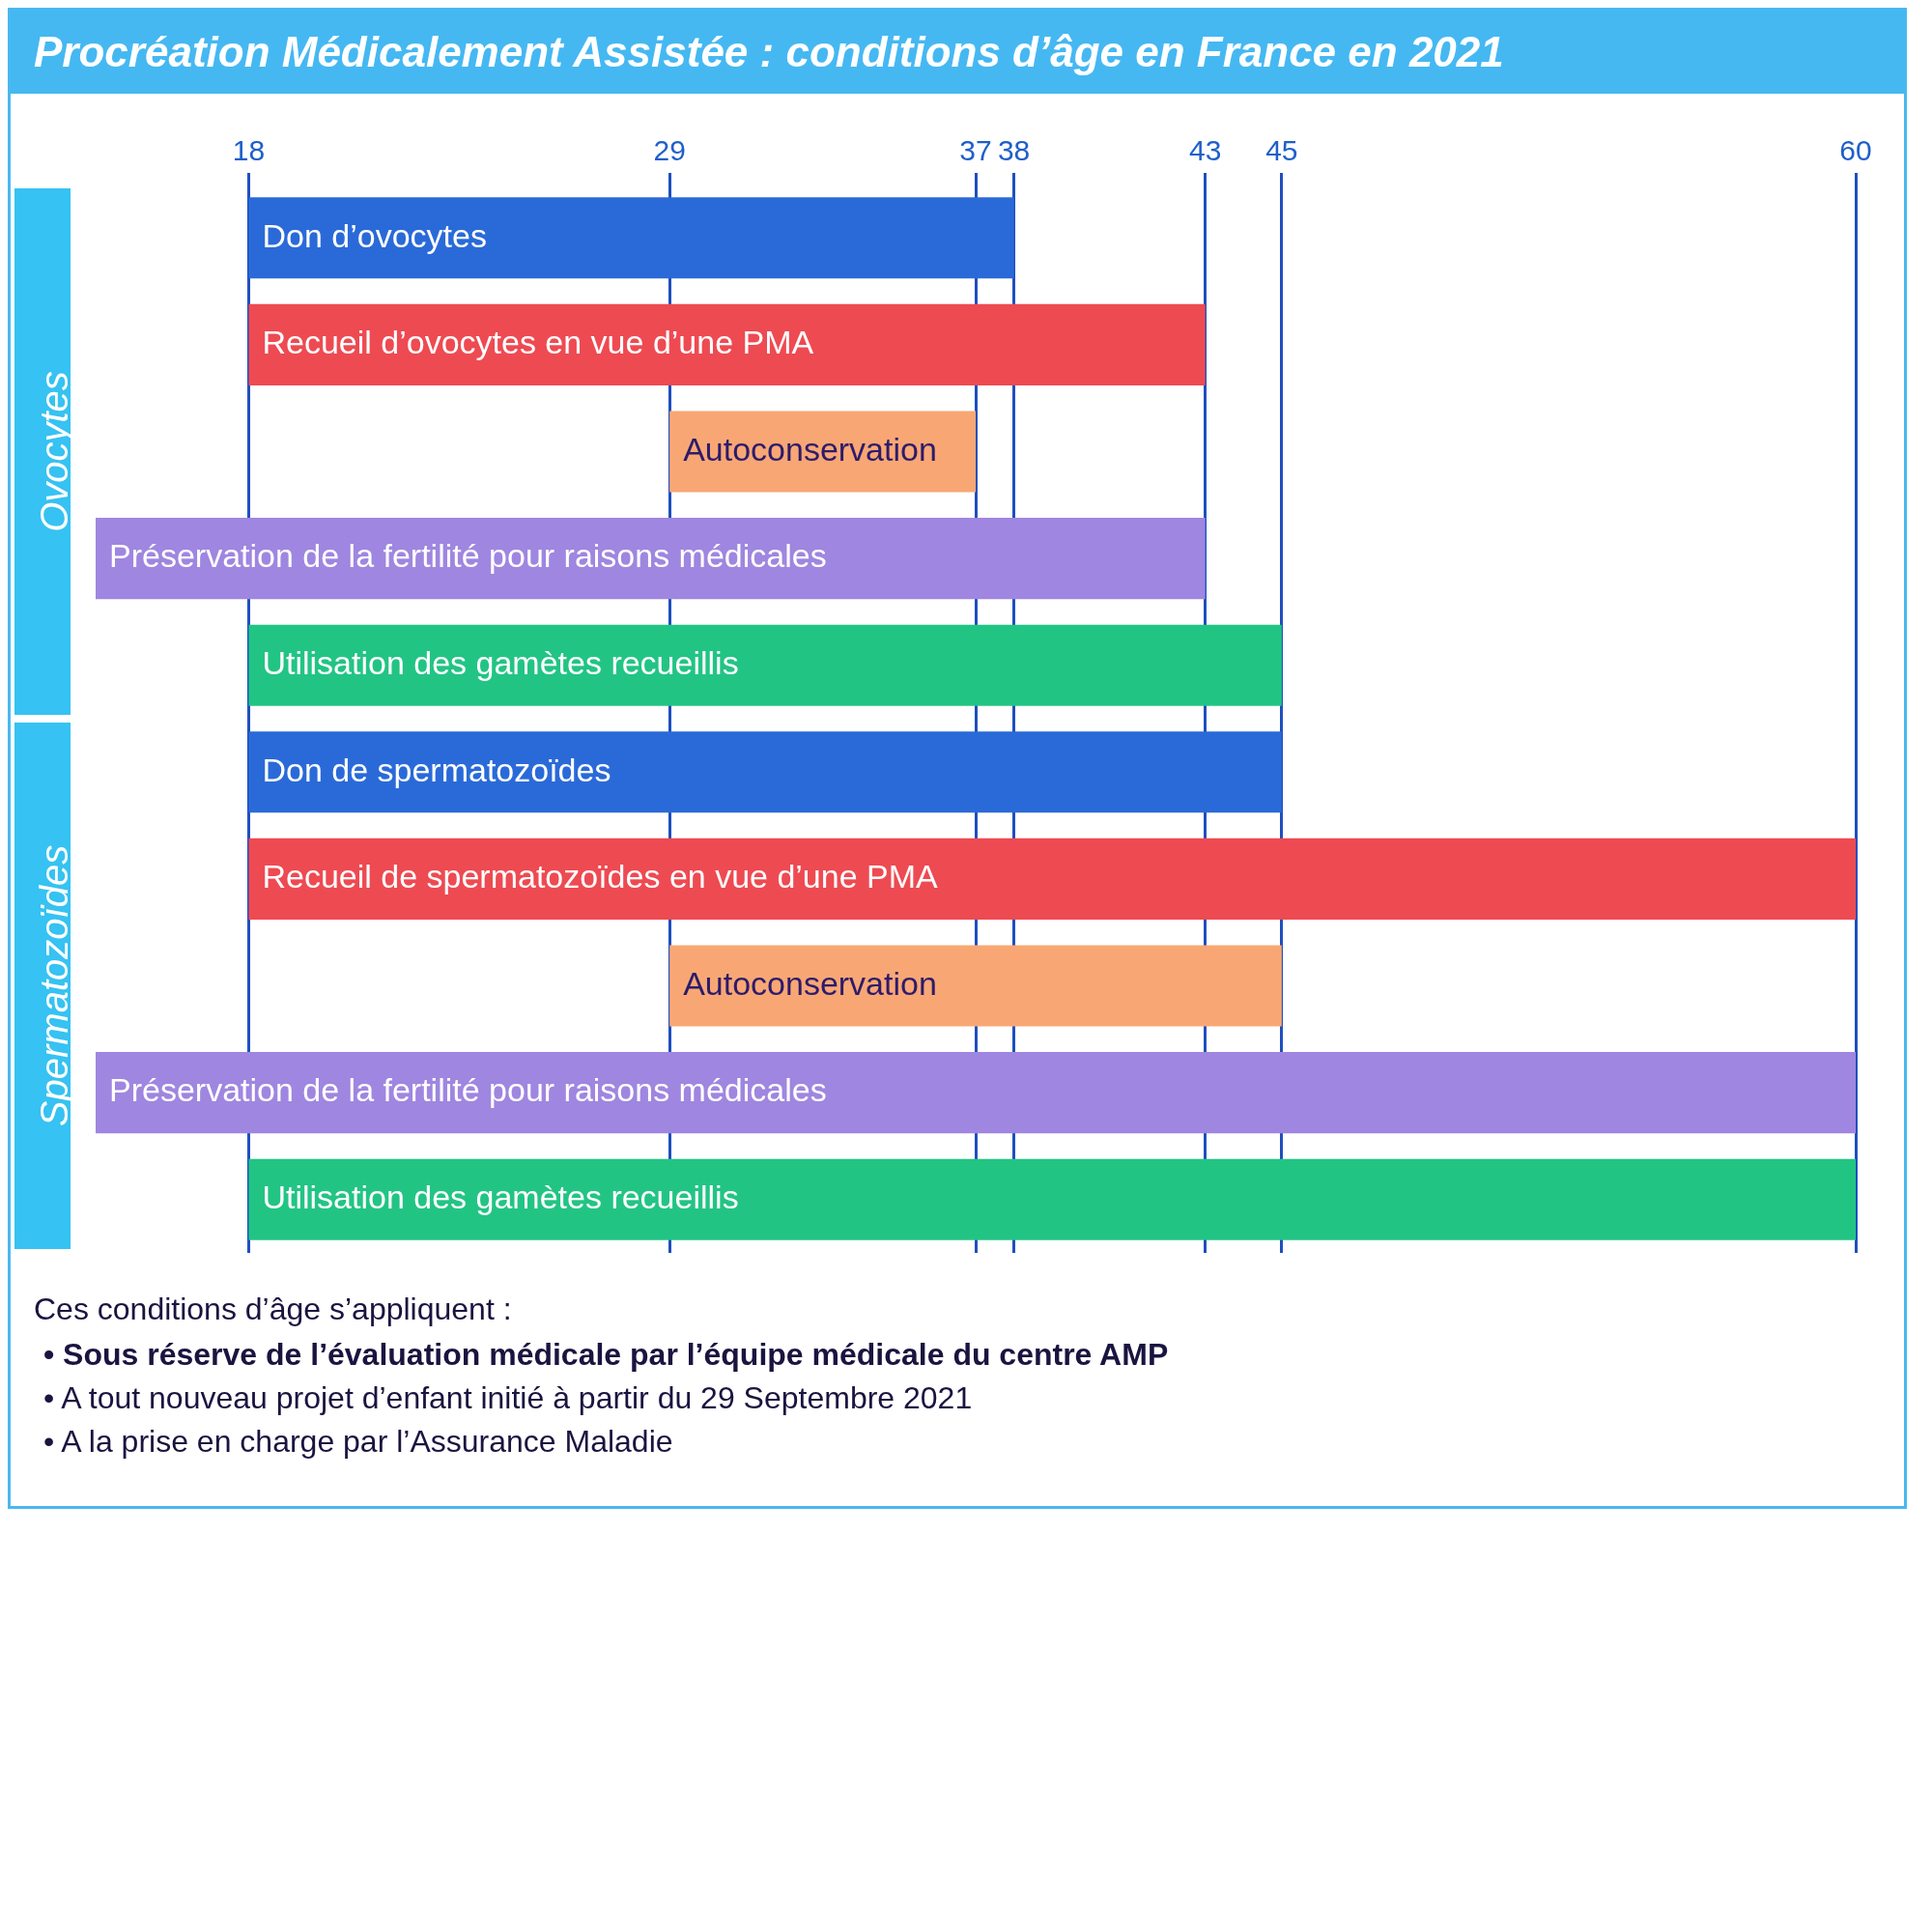  I want to click on text: • Sous réserve de l’évaluation médicale par l’équipe médicale du centre AMP, so click(606, 1355).